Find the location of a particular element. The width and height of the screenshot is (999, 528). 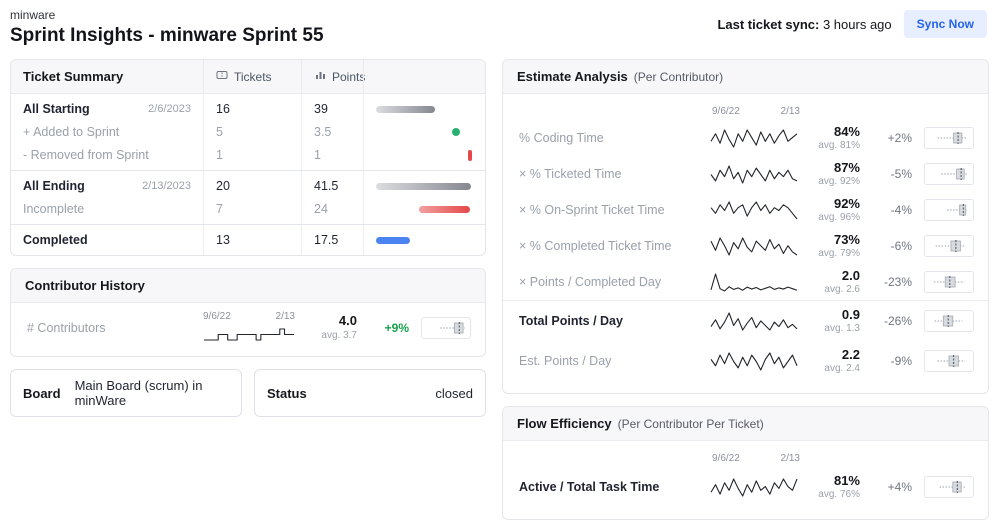

tickets-column-header: Tickets is located at coordinates (252, 76).